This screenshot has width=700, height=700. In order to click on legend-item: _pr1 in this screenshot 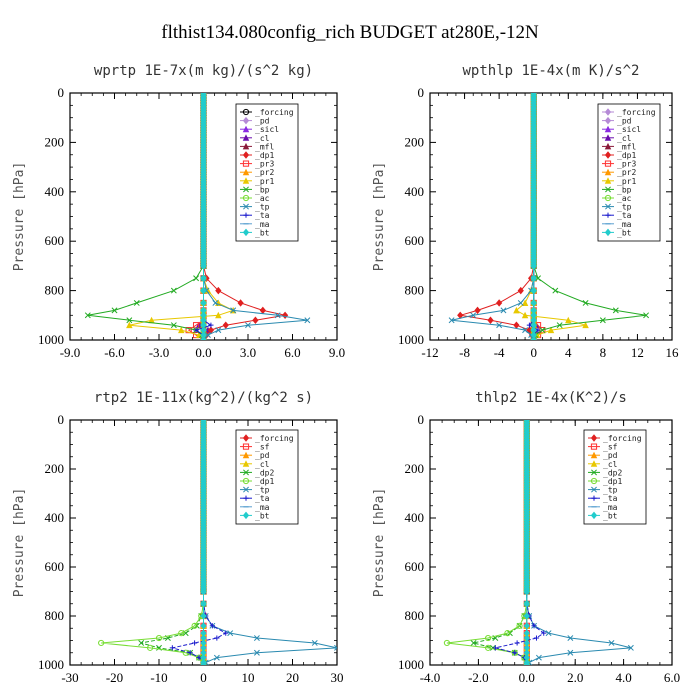, I will do `click(619, 181)`.